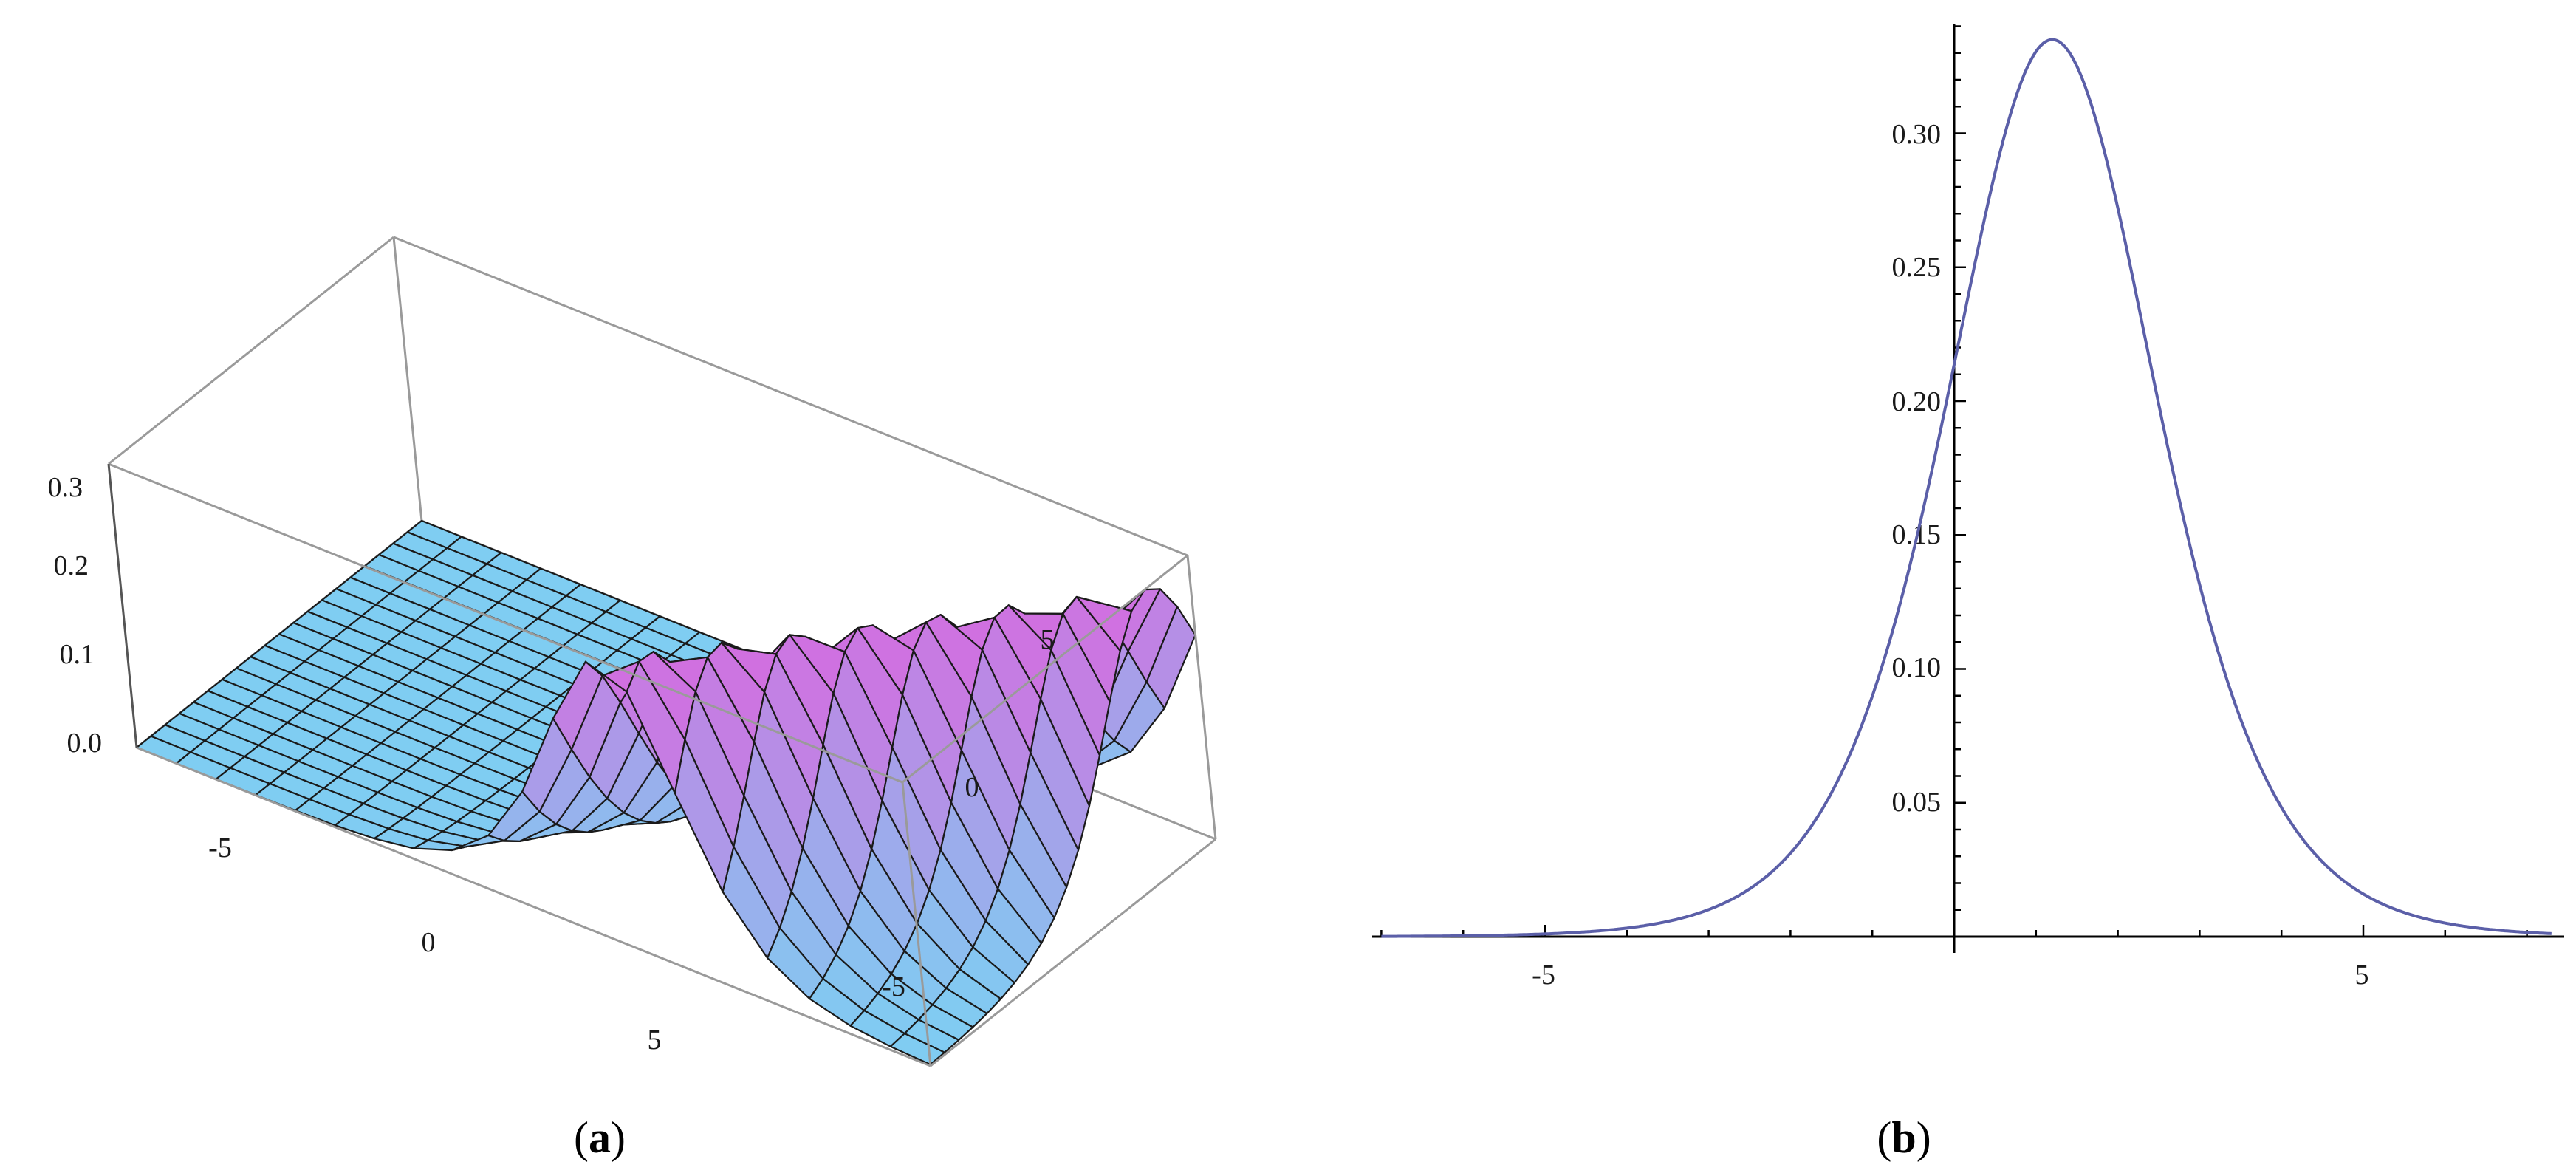 This screenshot has height=1176, width=2576. What do you see at coordinates (429, 942) in the screenshot?
I see `surface-x-tick-label: 0` at bounding box center [429, 942].